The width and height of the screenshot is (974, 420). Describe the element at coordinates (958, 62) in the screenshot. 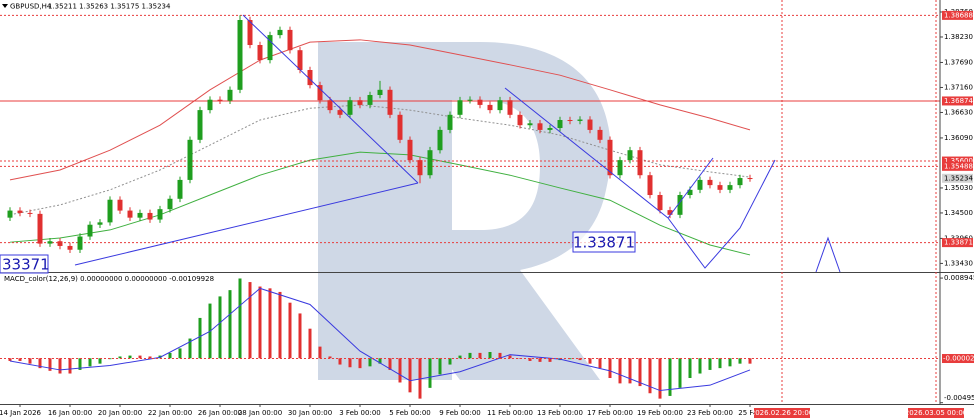

I see `y-tick-label: 1.37690` at that location.